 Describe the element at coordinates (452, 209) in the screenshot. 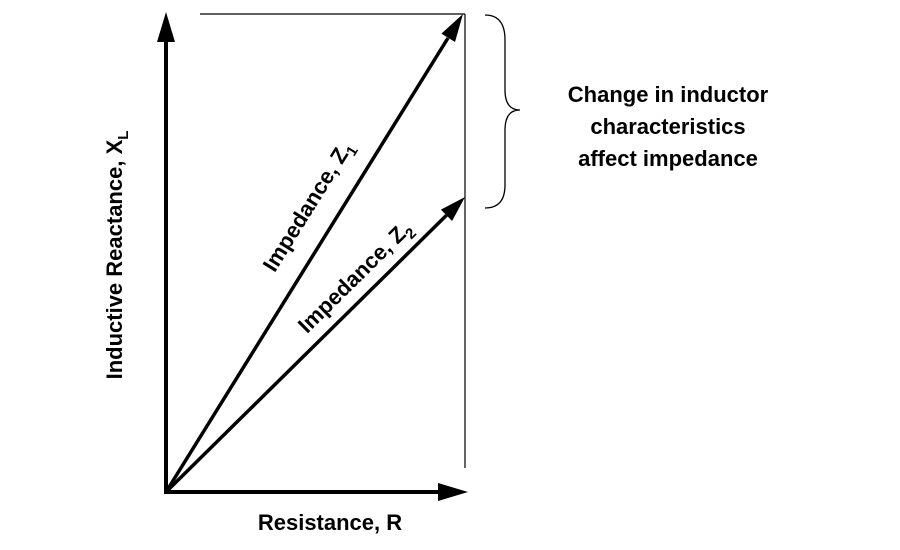

I see `vector-z2-arrow` at that location.